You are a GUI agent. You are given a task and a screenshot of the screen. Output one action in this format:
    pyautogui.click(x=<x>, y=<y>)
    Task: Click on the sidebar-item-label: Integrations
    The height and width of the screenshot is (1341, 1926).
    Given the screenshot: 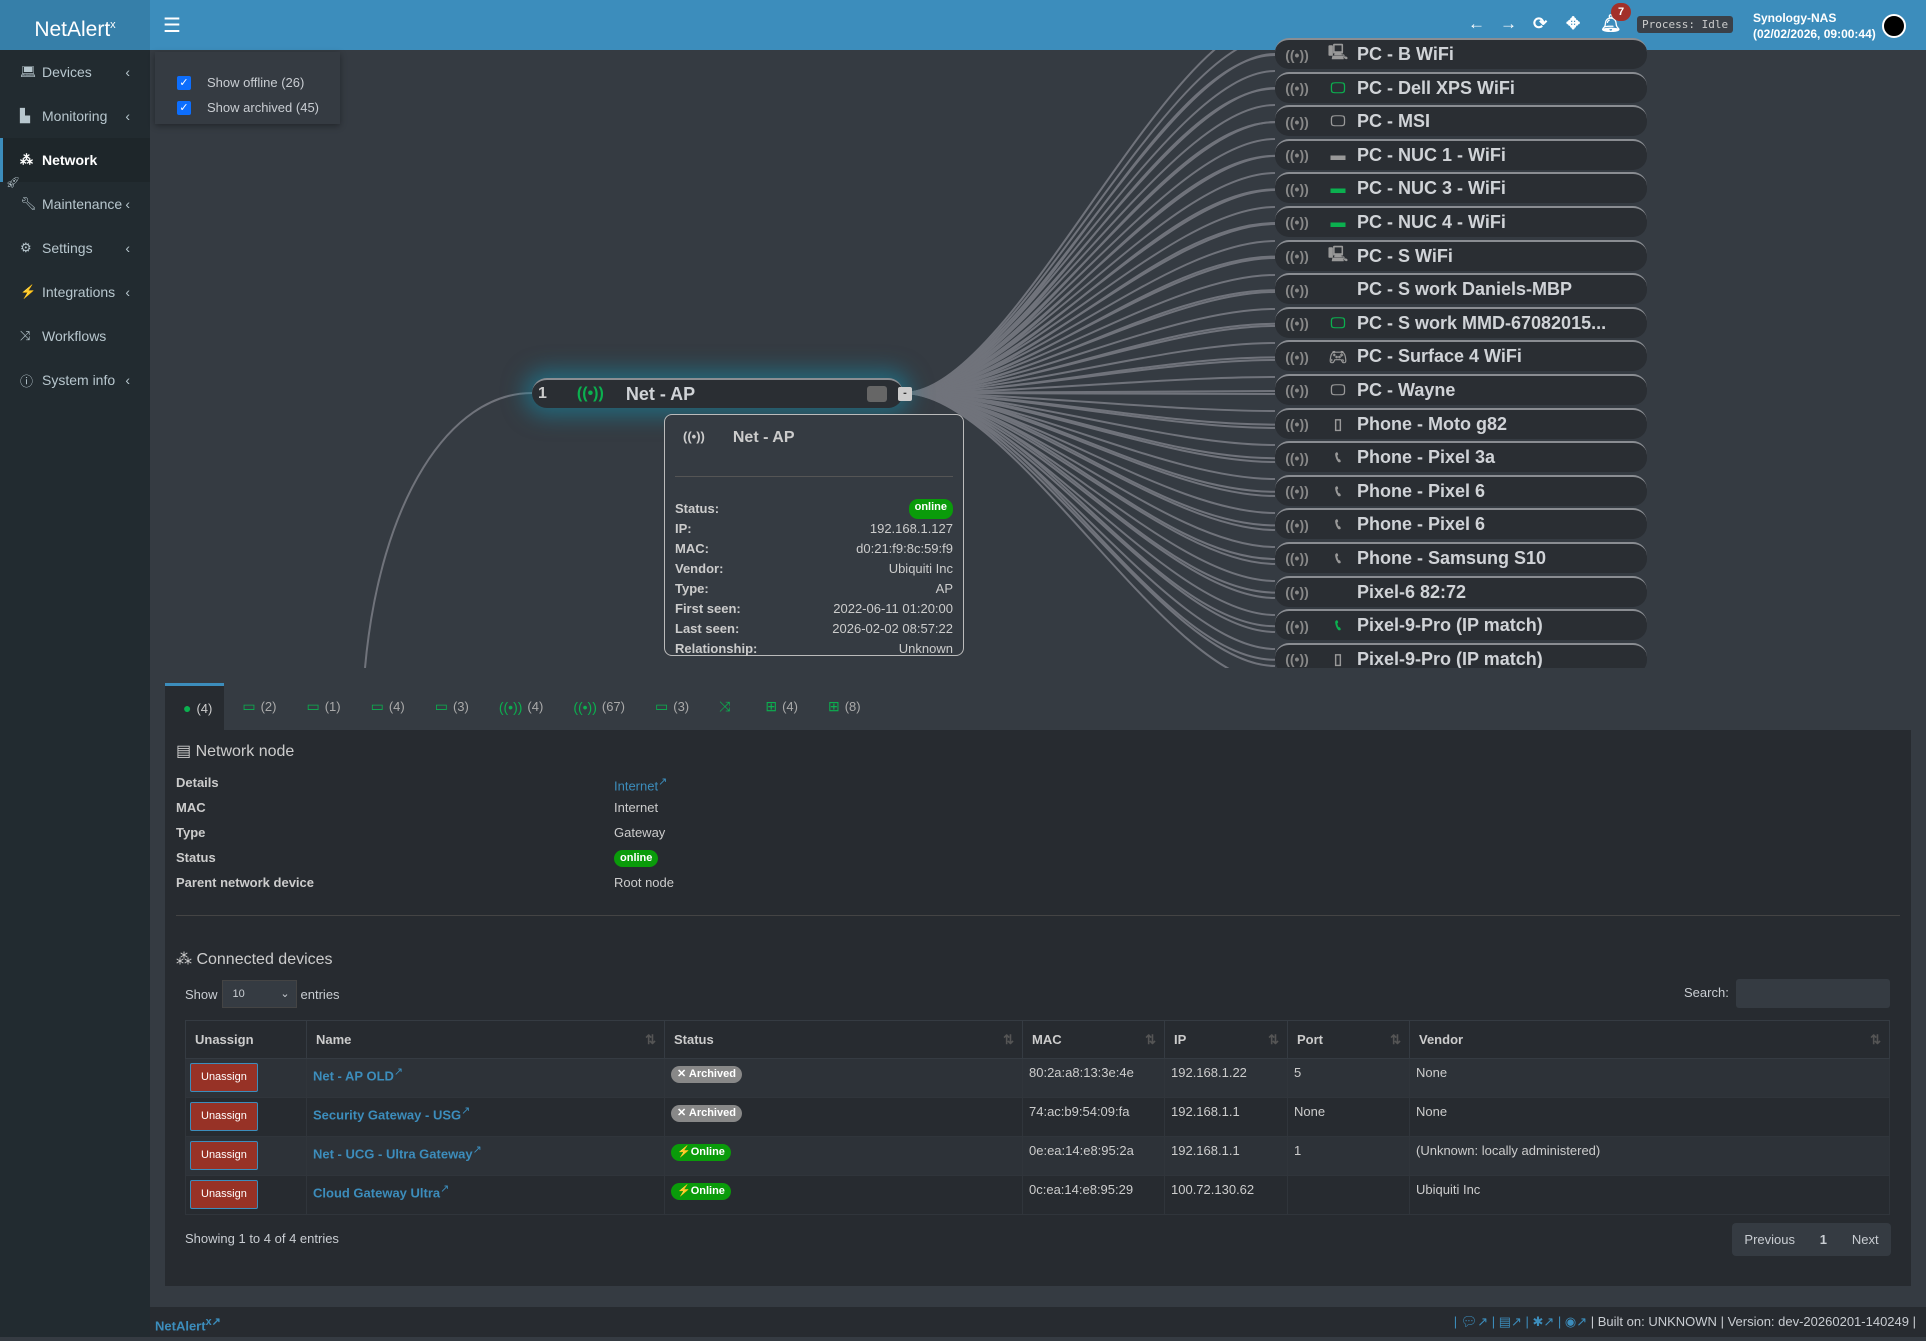 What is the action you would take?
    pyautogui.click(x=79, y=292)
    